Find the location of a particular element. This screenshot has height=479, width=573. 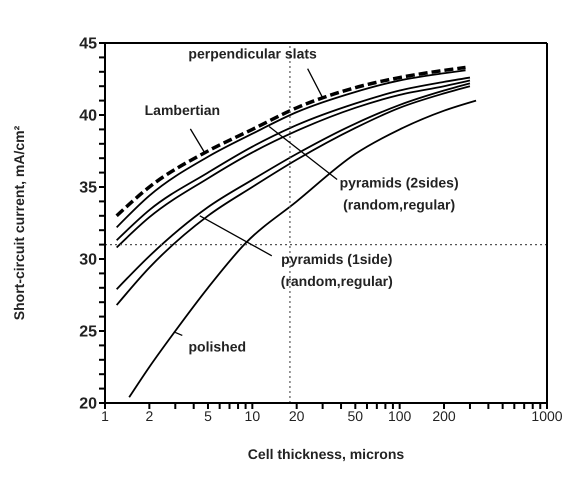

annotation: pyramids (1side) (random,regular) is located at coordinates (336, 269).